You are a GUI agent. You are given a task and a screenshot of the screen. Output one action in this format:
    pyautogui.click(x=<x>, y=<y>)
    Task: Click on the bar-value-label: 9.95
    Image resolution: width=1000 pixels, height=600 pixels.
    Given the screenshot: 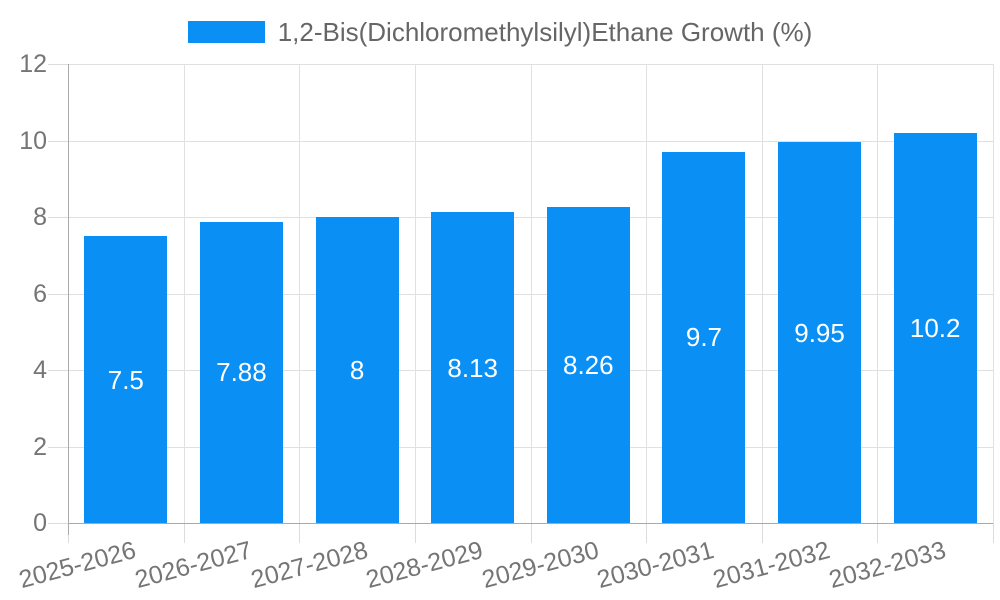 What is the action you would take?
    pyautogui.click(x=819, y=332)
    